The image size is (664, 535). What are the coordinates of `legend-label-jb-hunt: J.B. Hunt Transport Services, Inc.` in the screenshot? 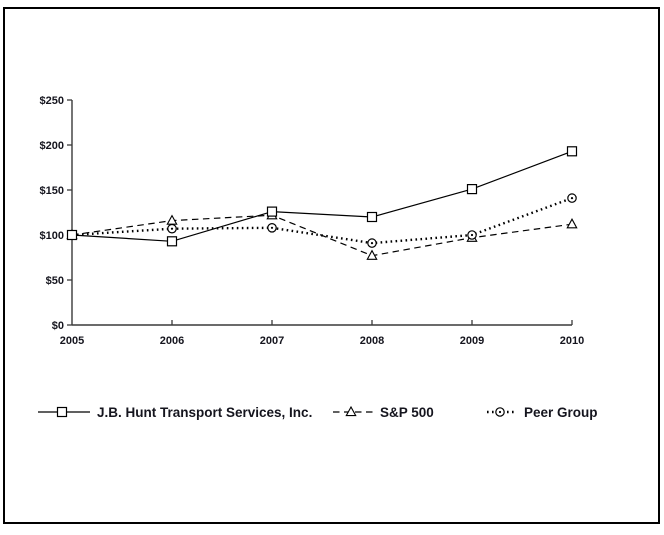 It's located at (205, 412).